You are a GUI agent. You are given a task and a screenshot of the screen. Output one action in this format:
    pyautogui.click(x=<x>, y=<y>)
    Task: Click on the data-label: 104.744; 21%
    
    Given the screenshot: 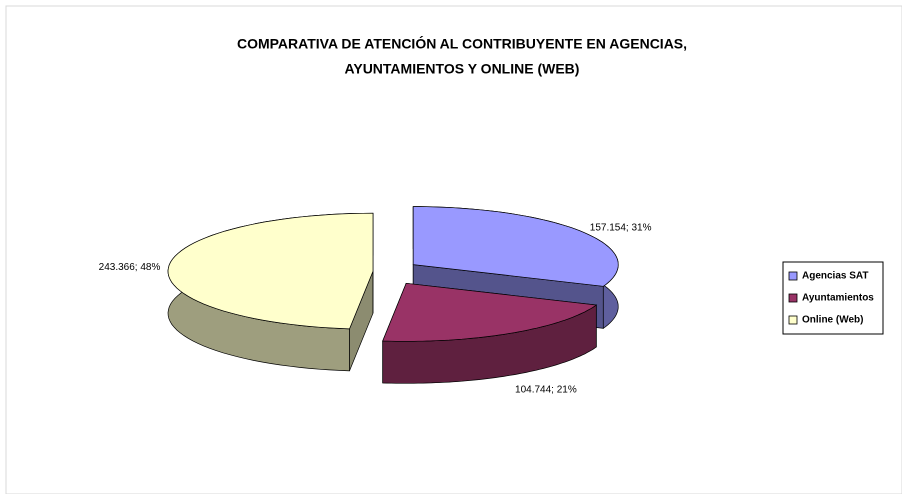 What is the action you would take?
    pyautogui.click(x=546, y=390)
    